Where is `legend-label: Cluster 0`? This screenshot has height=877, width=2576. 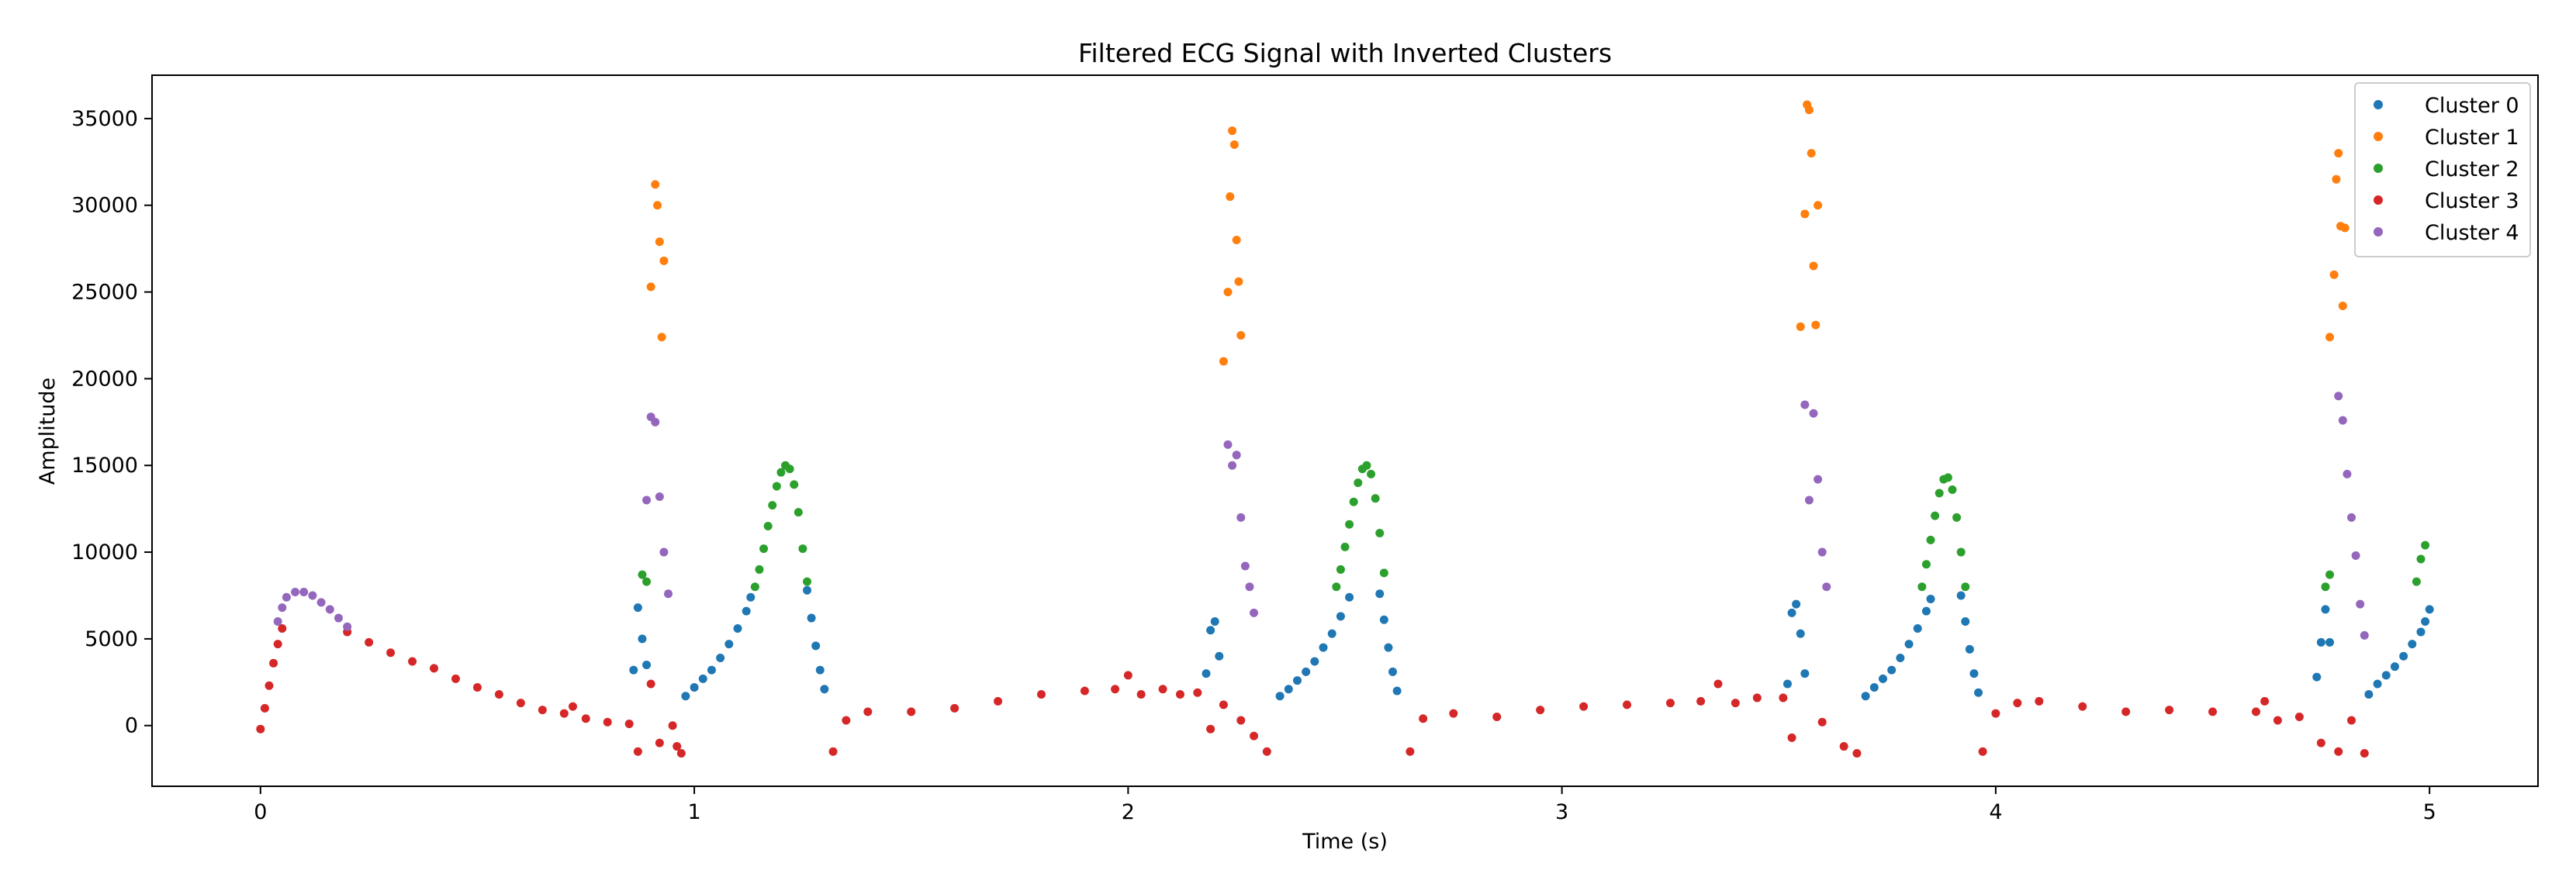
legend-label: Cluster 0 is located at coordinates (2472, 106).